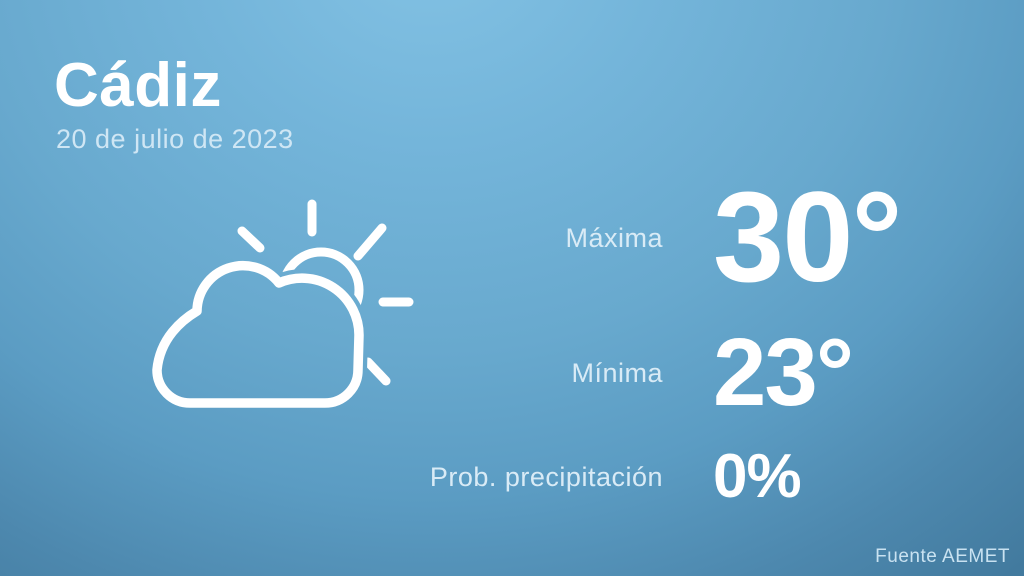 The height and width of the screenshot is (576, 1024). Describe the element at coordinates (377, 371) in the screenshot. I see `sun-ray-bottom-right` at that location.